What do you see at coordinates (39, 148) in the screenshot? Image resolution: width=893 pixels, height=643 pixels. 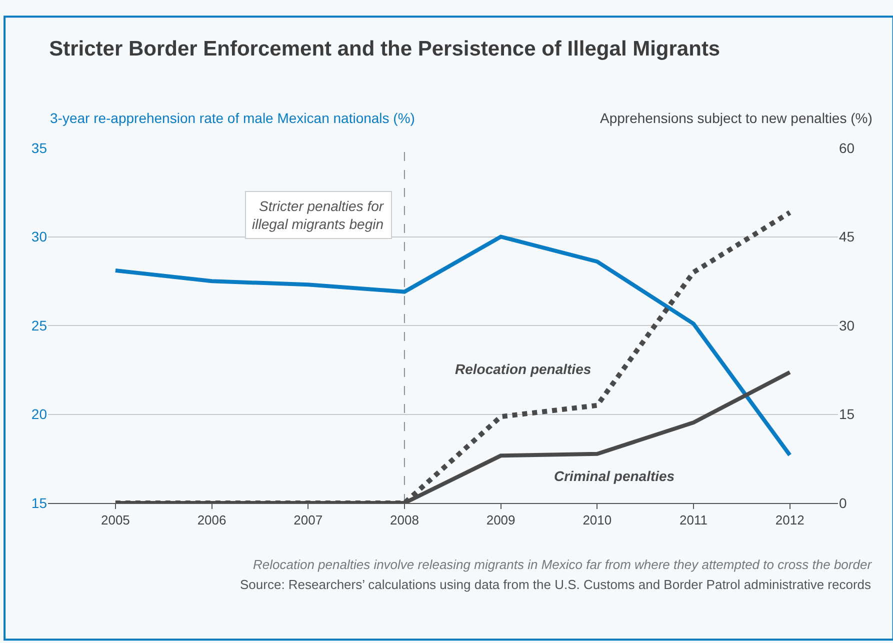 I see `y-tick-label: 35` at bounding box center [39, 148].